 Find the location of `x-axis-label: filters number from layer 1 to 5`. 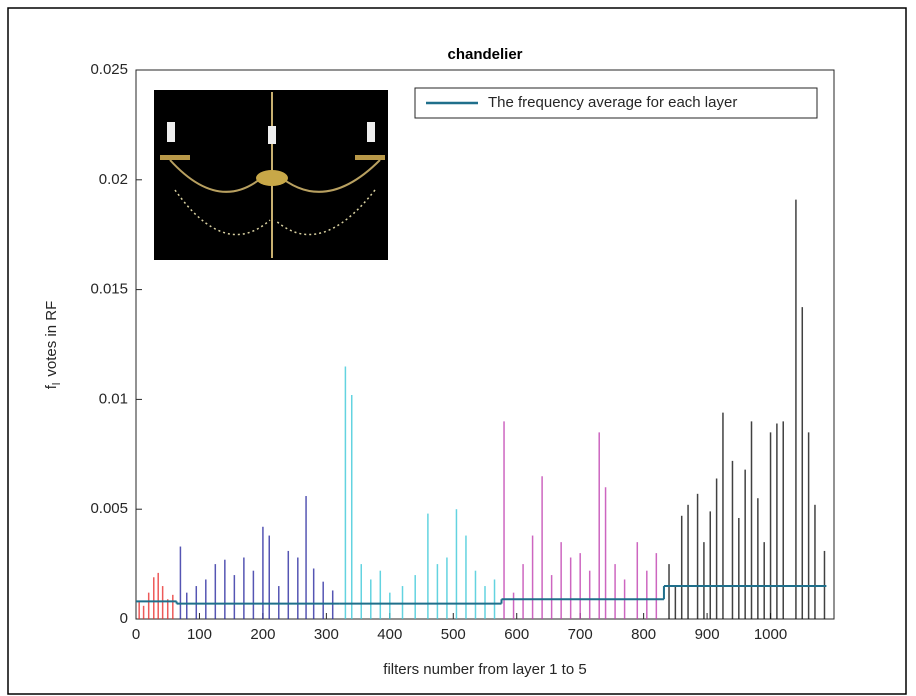

x-axis-label: filters number from layer 1 to 5 is located at coordinates (484, 669).